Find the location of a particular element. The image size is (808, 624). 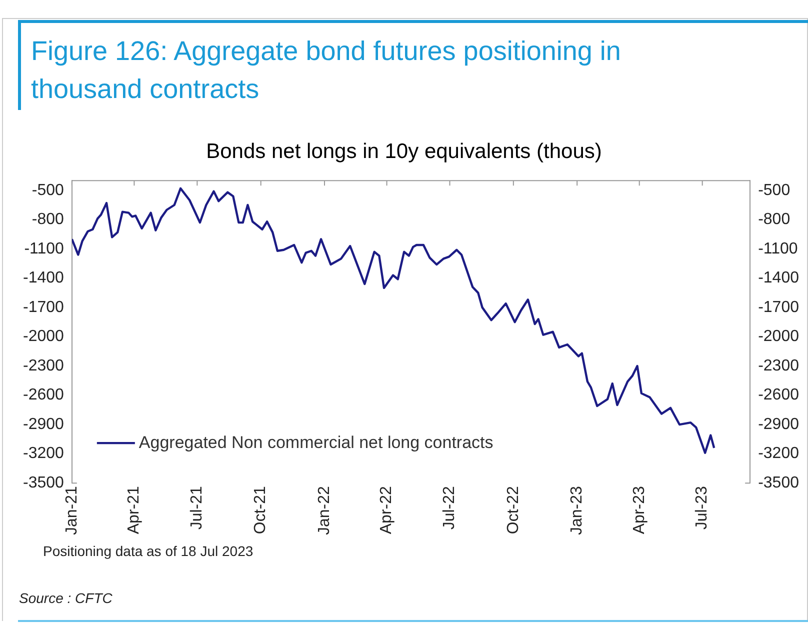

y2-tick-label: -1700 is located at coordinates (779, 307).